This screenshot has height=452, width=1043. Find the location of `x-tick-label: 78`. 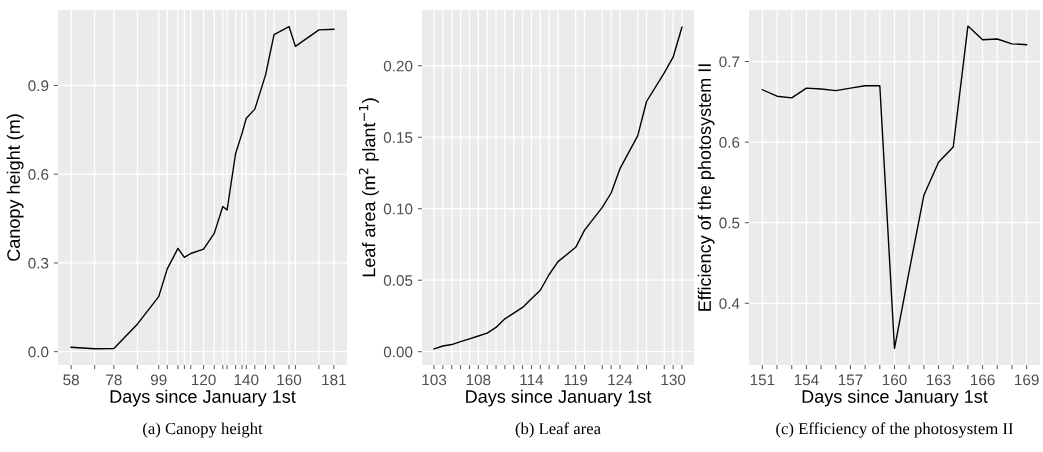

x-tick-label: 78 is located at coordinates (114, 380).